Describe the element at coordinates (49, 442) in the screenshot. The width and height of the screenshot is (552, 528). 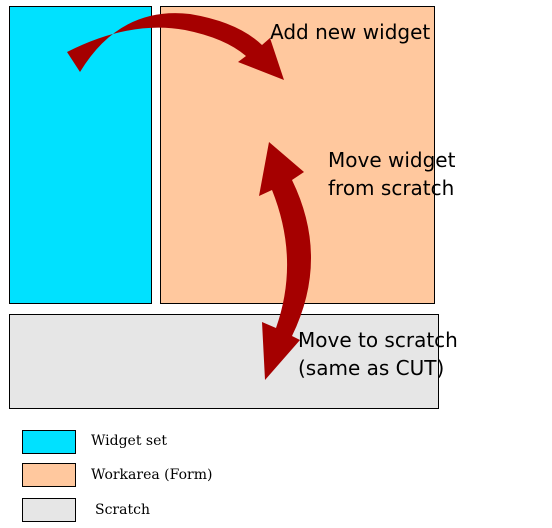
I see `legend-swatch-widget-set` at that location.